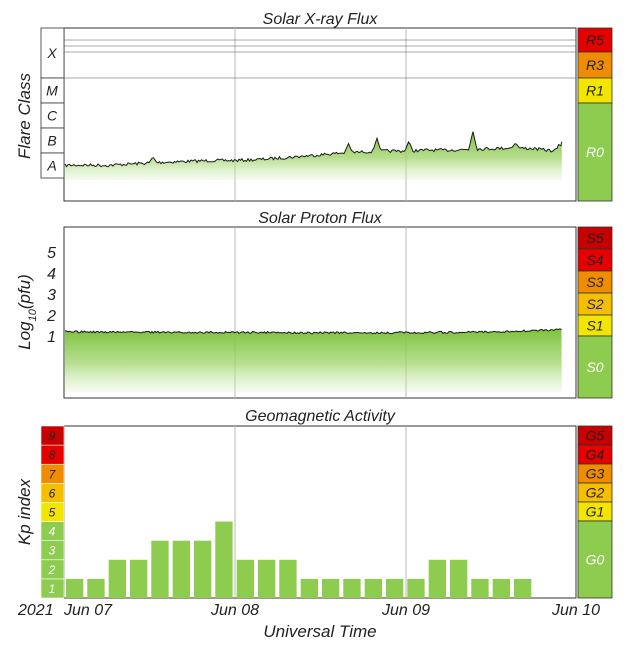  I want to click on kp-level-label: 1, so click(52, 589).